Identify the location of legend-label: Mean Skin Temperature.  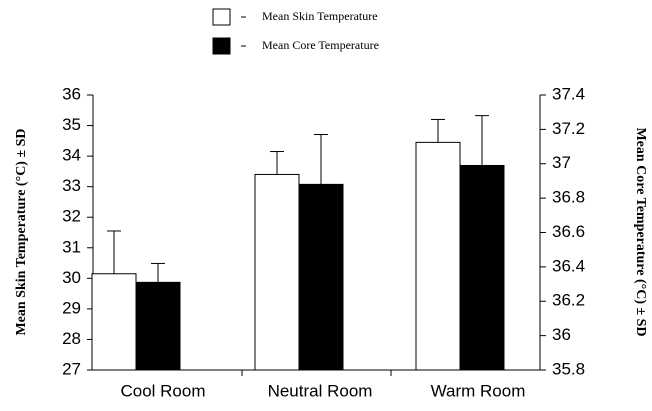
(320, 16).